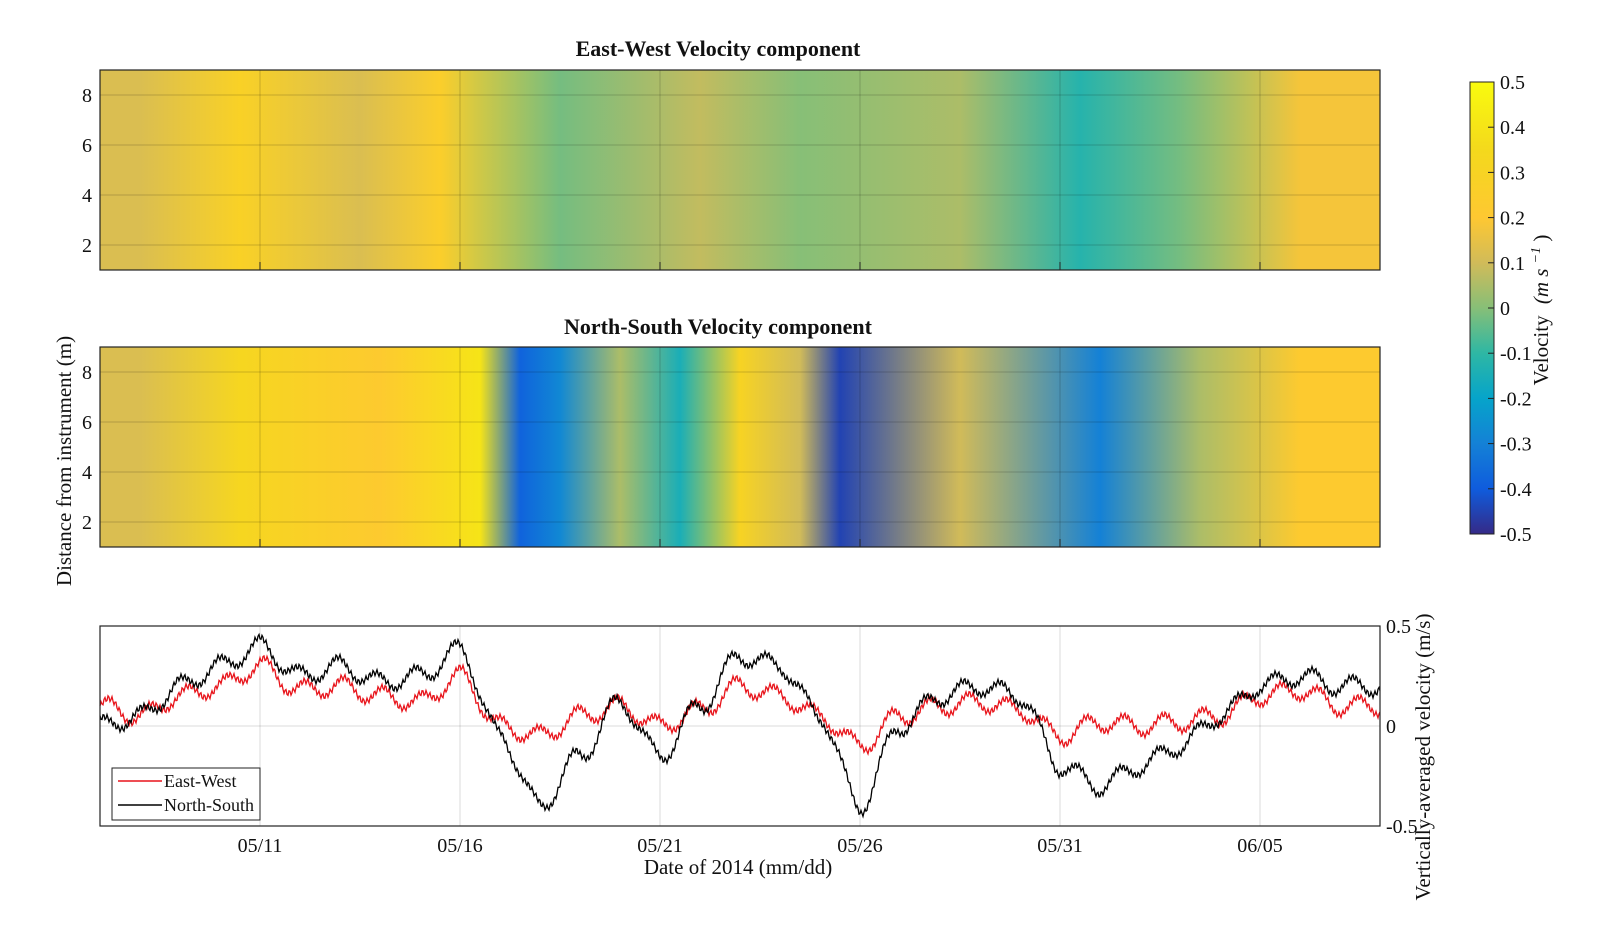  I want to click on colorbar-label: Velocity (m s −1 ), so click(1537, 310).